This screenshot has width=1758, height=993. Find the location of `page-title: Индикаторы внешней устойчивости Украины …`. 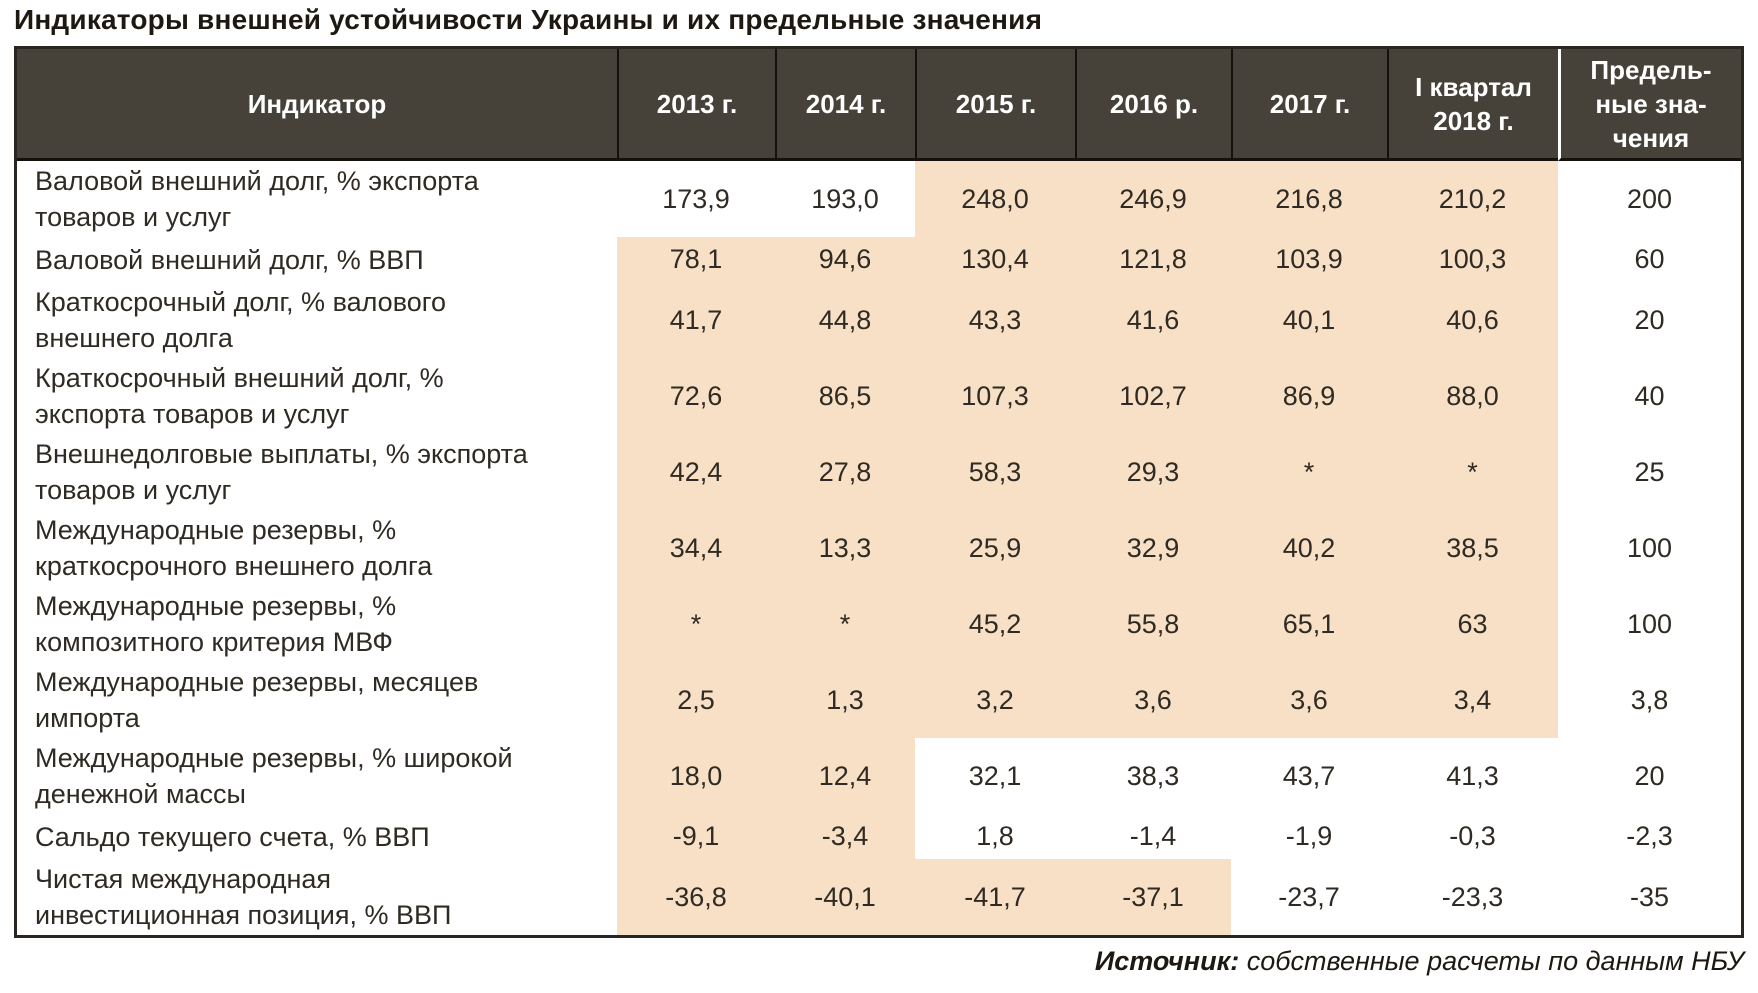

page-title: Индикаторы внешней устойчивости Украины … is located at coordinates (528, 19).